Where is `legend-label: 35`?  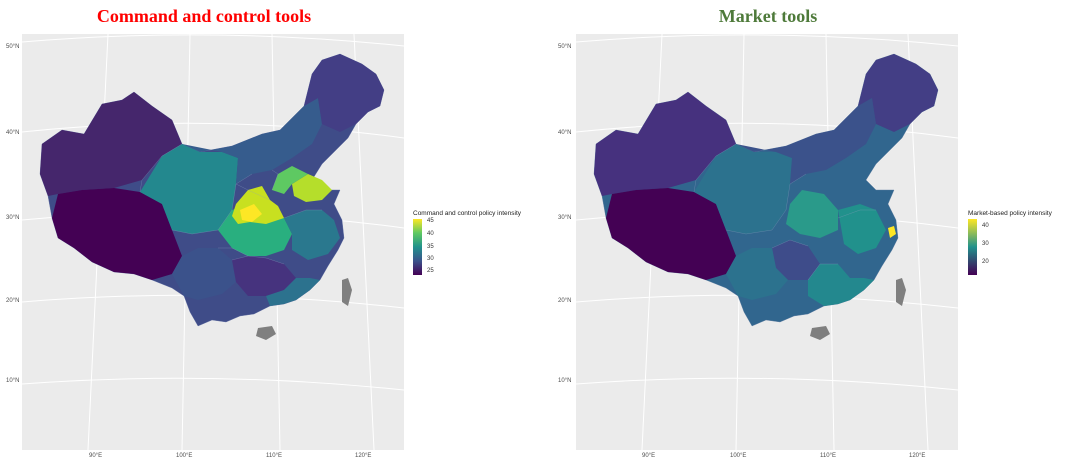 legend-label: 35 is located at coordinates (430, 247).